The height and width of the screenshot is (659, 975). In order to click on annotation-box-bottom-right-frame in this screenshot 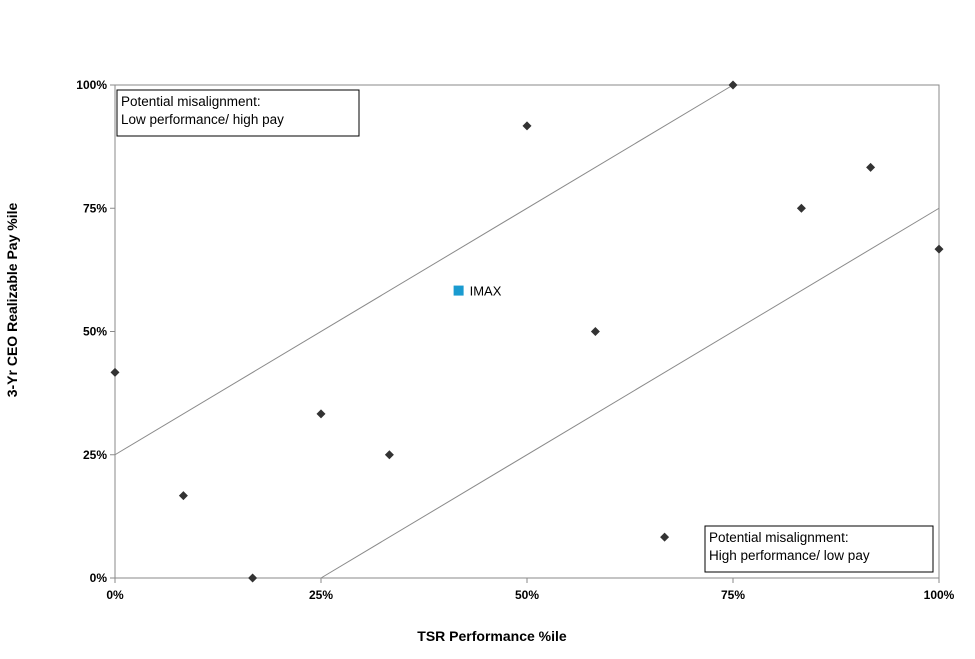, I will do `click(819, 549)`.